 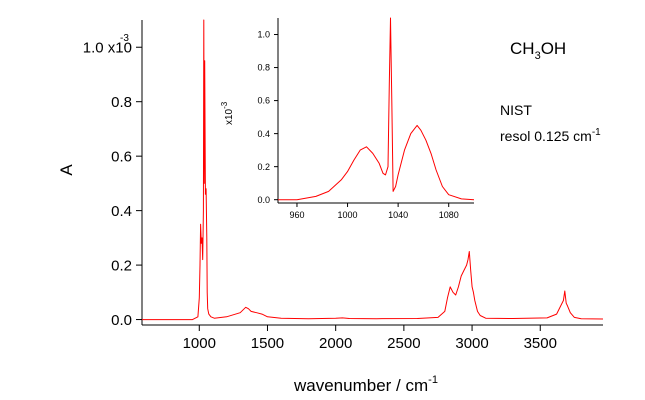 What do you see at coordinates (550, 135) in the screenshot?
I see `resolution-label: resol 0.125 cm-1` at bounding box center [550, 135].